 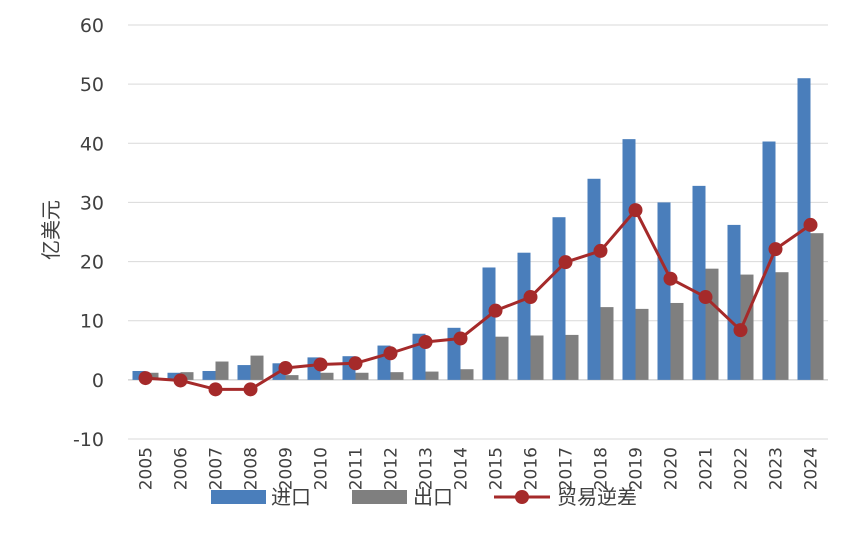 What do you see at coordinates (174, 376) in the screenshot?
I see `import-bar-2006` at bounding box center [174, 376].